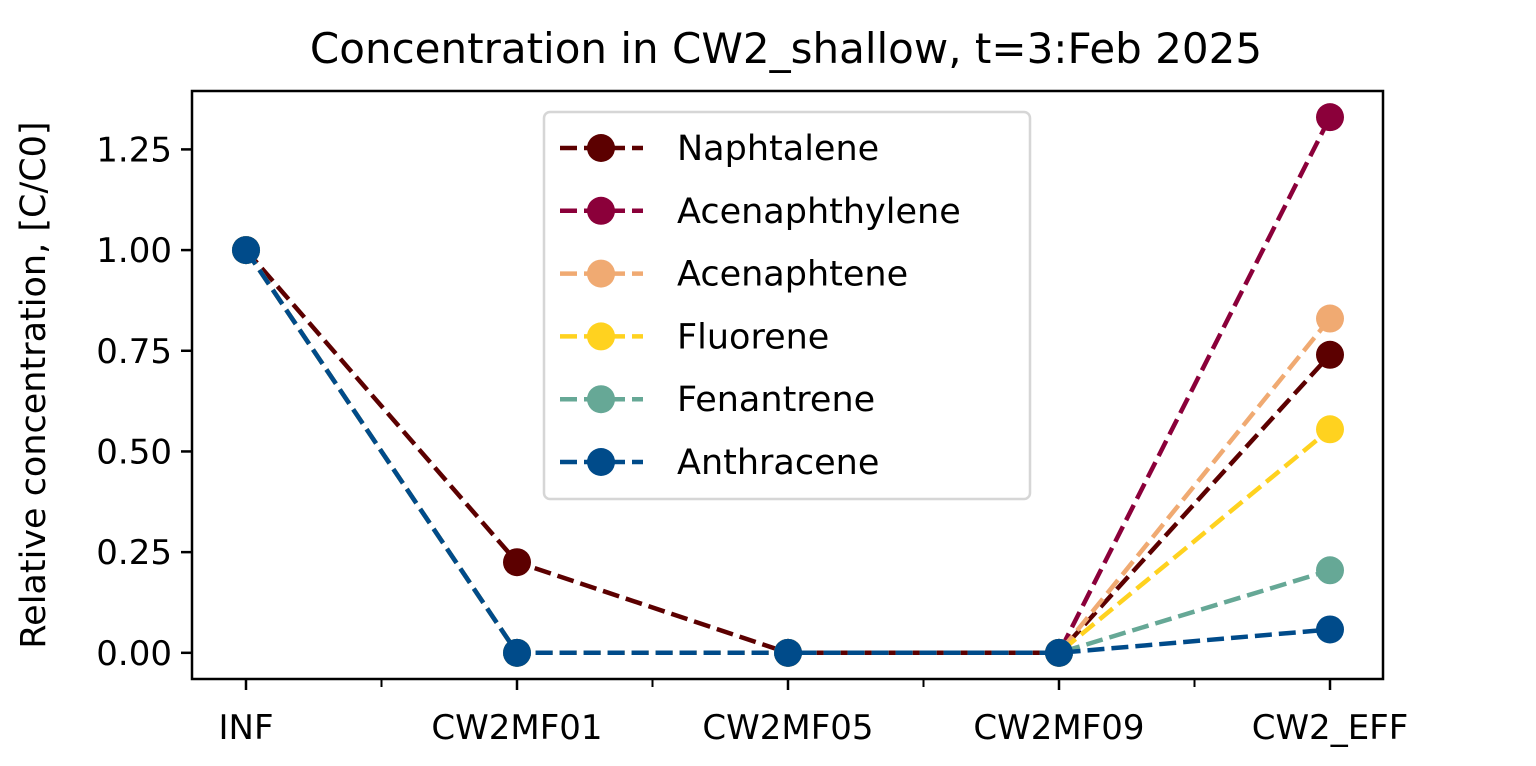  I want to click on legend-label: Fenantrene, so click(776, 400).